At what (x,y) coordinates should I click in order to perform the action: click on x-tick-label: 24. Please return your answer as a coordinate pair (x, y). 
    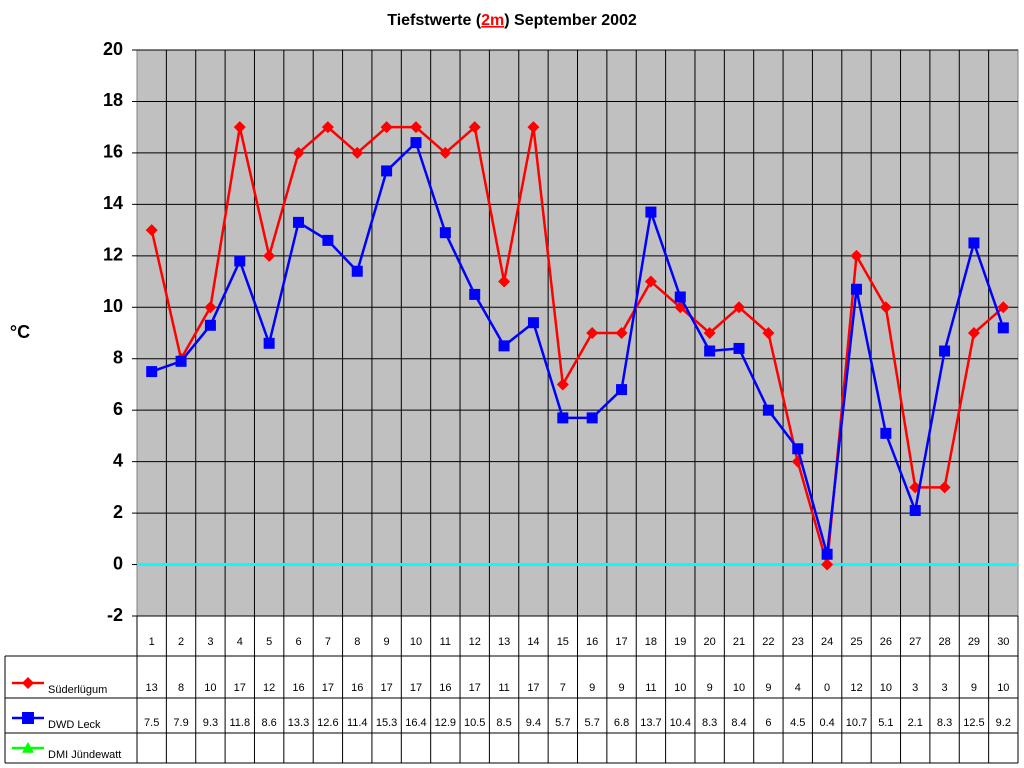
    Looking at the image, I should click on (827, 642).